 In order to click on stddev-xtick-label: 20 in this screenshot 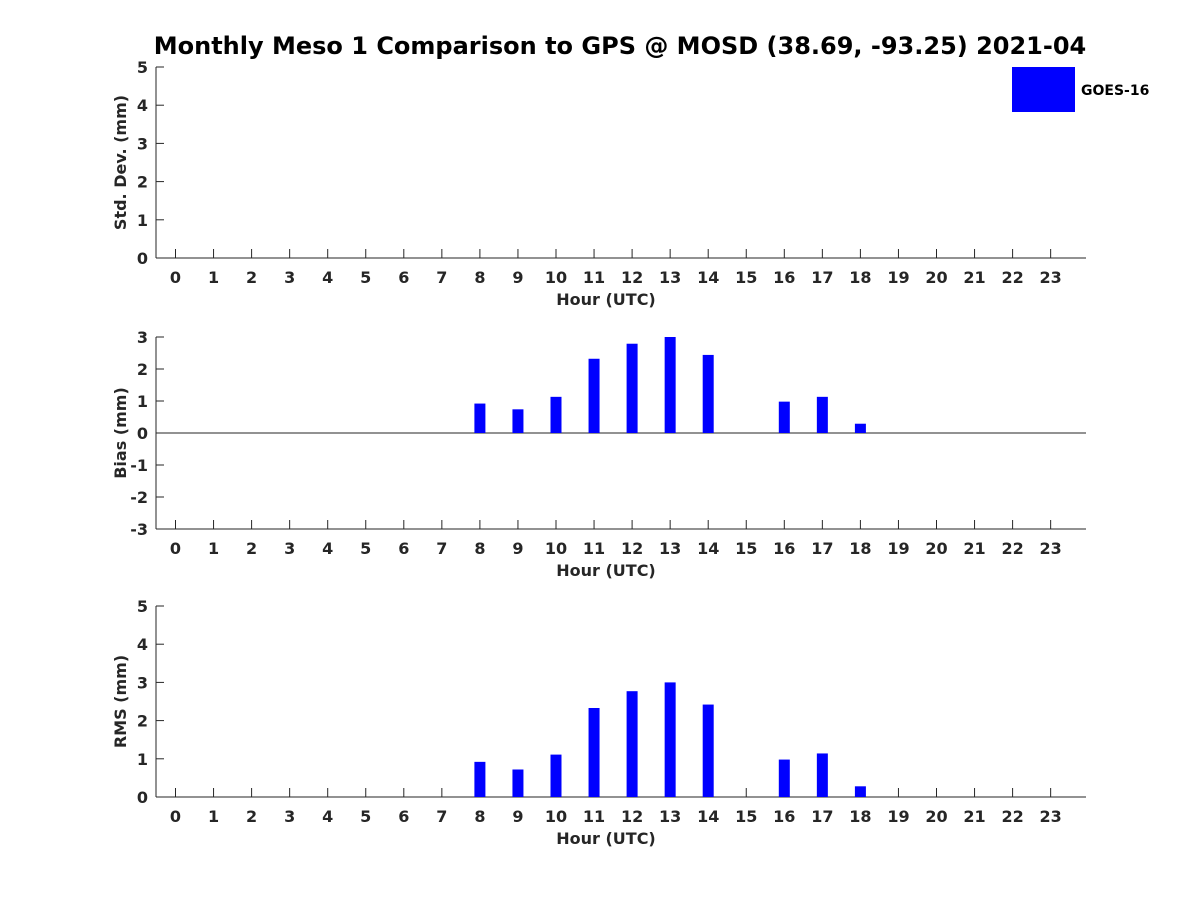, I will do `click(936, 277)`.